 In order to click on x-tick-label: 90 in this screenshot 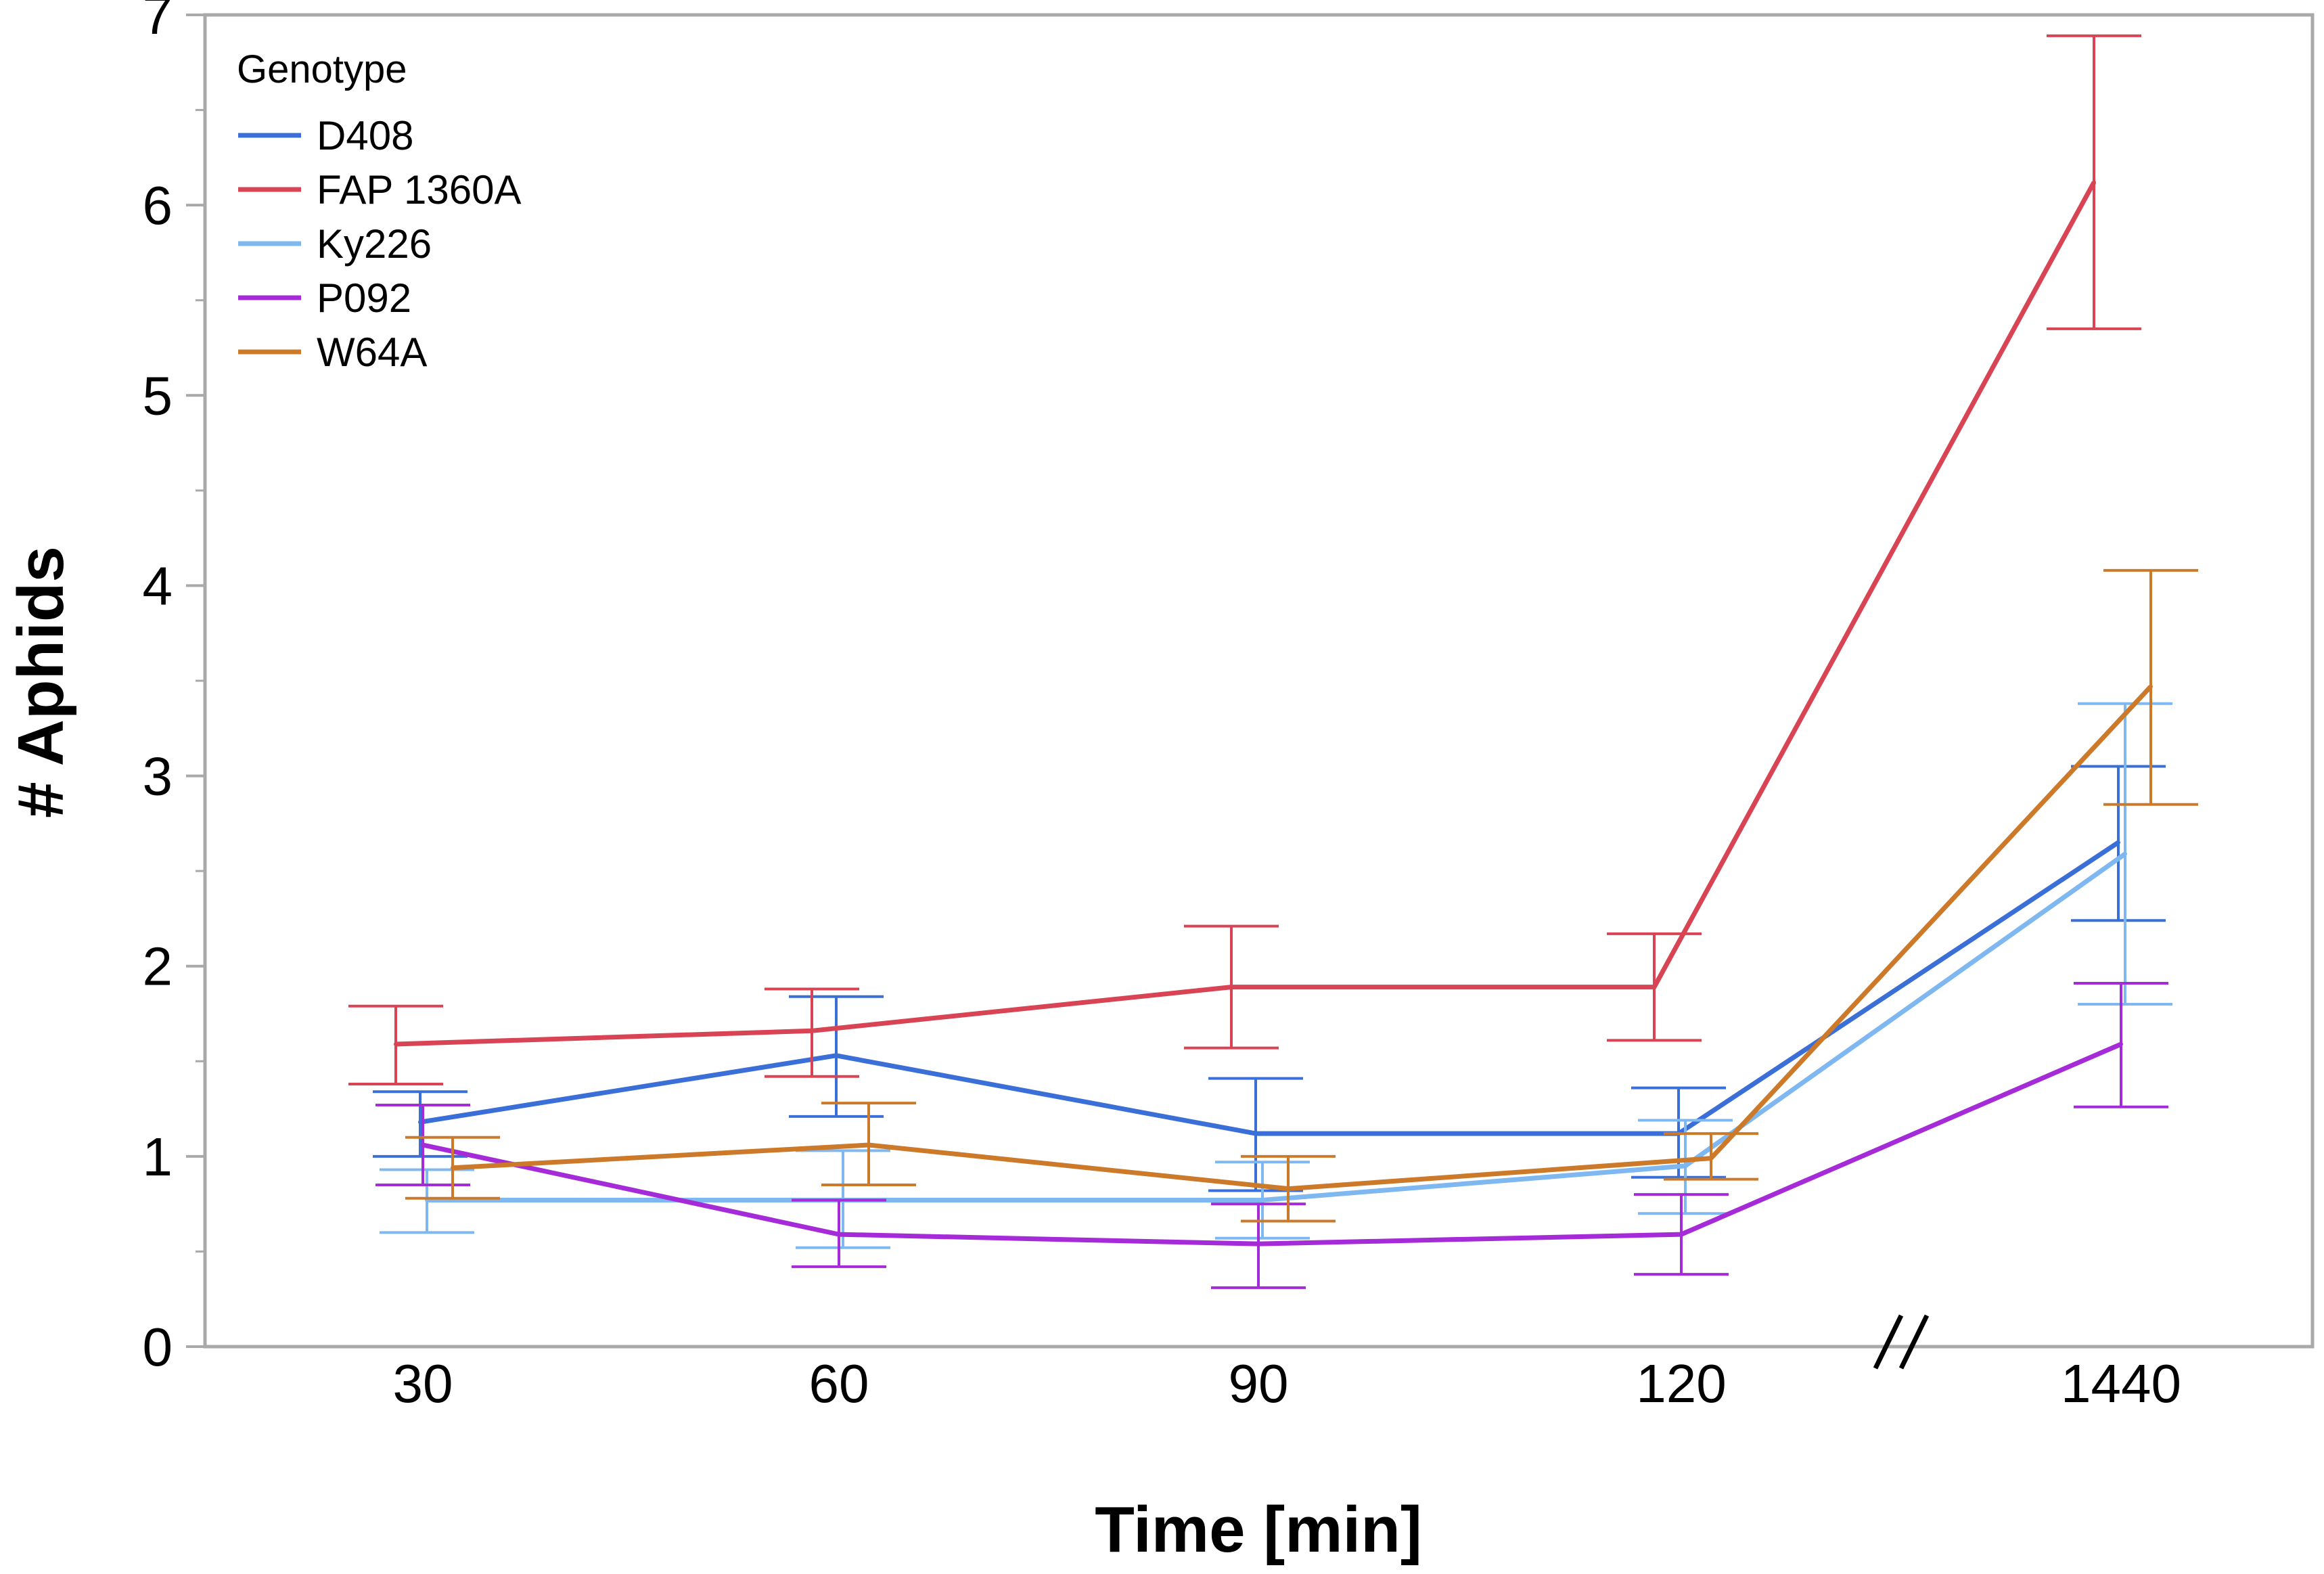, I will do `click(1259, 1384)`.